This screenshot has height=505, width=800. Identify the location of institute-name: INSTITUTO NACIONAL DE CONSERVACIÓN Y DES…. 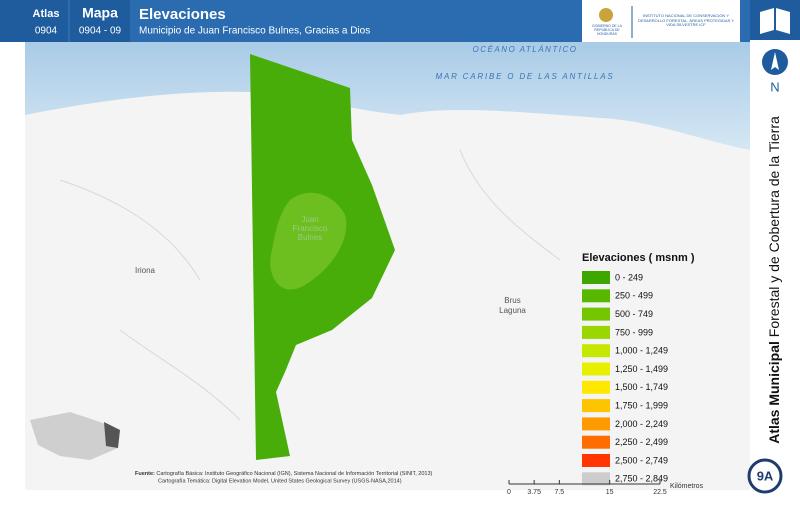
(686, 20).